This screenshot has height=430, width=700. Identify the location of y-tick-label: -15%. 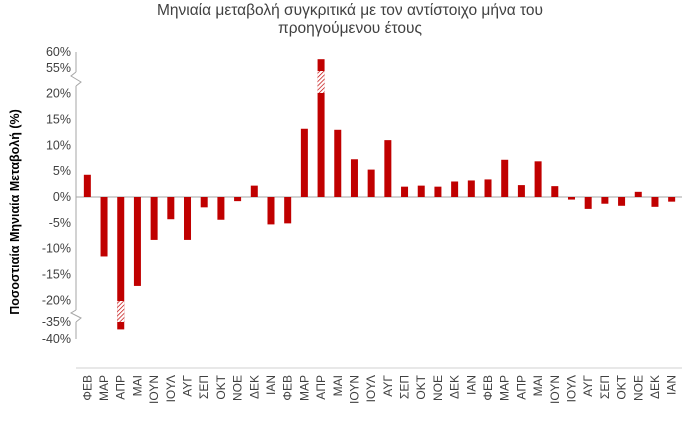
(56, 275).